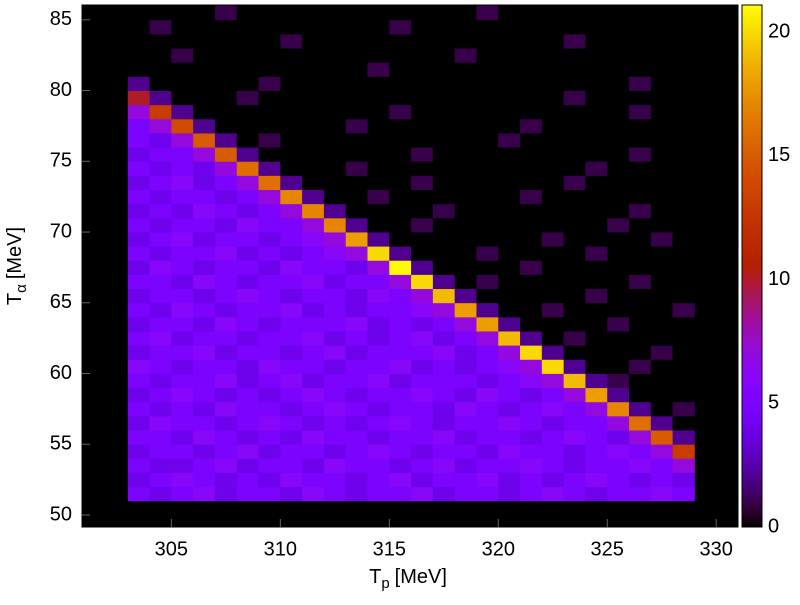 This screenshot has width=800, height=605. I want to click on y-axis-label: Tα [MeV], so click(17, 266).